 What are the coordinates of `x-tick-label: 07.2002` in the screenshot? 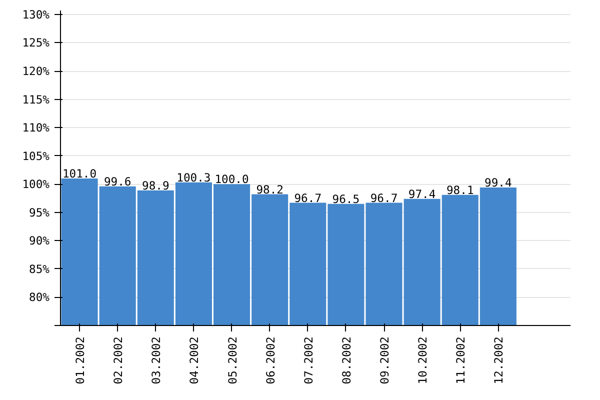 It's located at (308, 360).